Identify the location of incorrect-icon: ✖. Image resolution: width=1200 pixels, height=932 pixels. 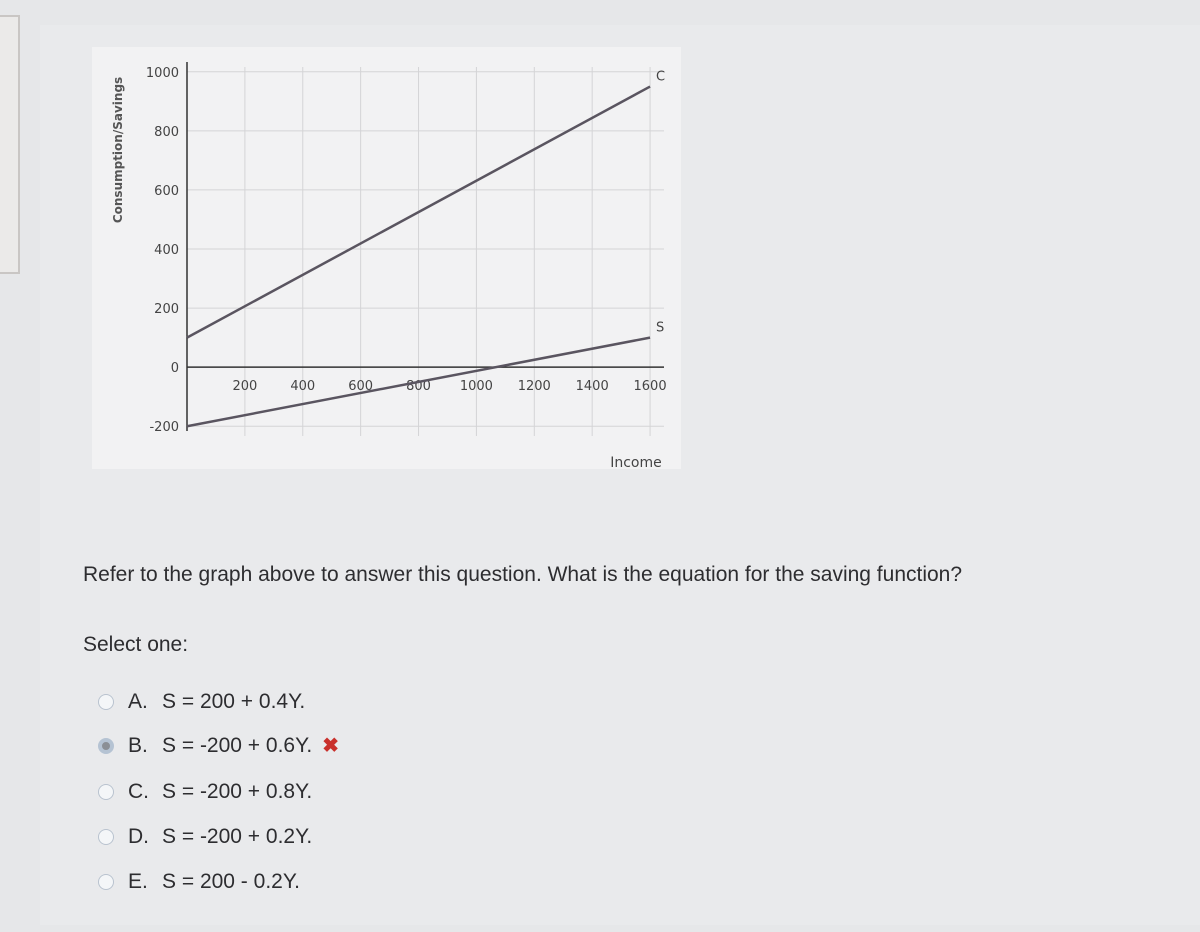
(330, 746).